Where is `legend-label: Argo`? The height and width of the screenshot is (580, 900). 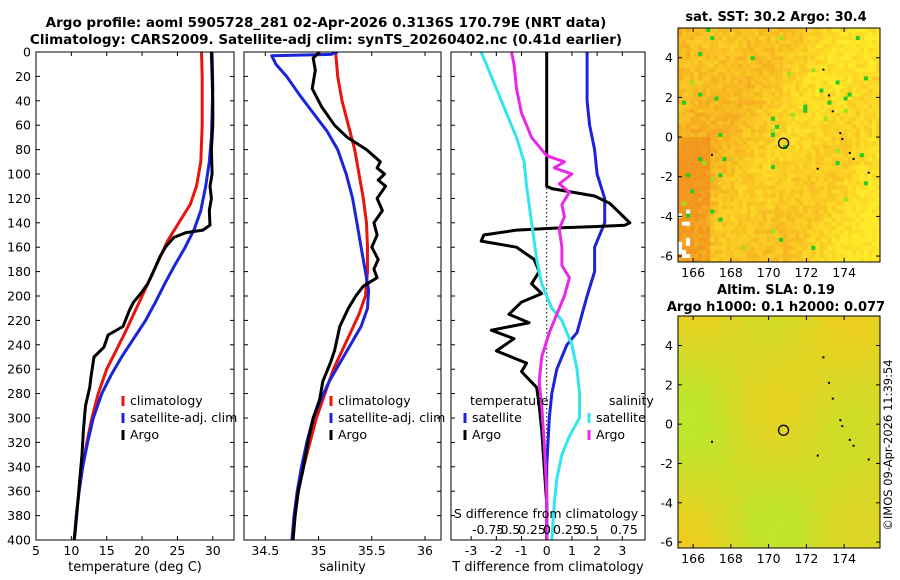
legend-label: Argo is located at coordinates (352, 434).